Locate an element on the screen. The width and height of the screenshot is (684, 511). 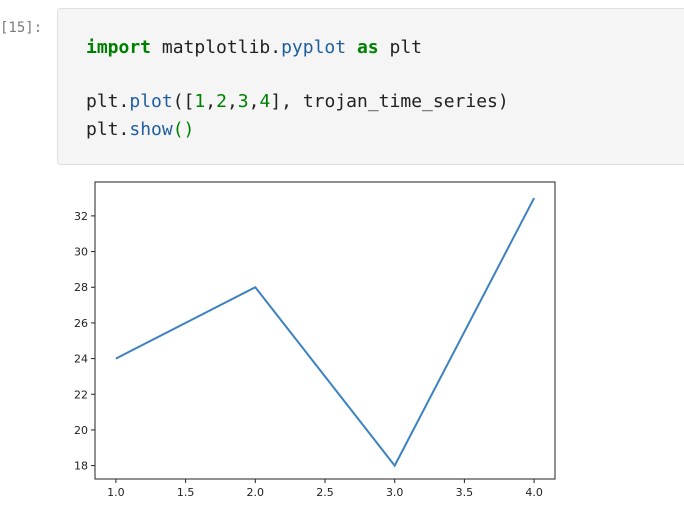
module-name: matplotlib. is located at coordinates (216, 47).